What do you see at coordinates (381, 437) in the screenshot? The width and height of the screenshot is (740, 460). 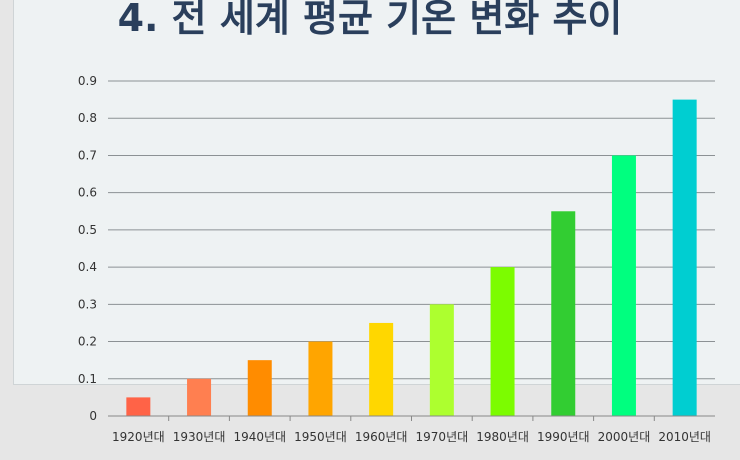 I see `x-tick-label: 1960년대` at bounding box center [381, 437].